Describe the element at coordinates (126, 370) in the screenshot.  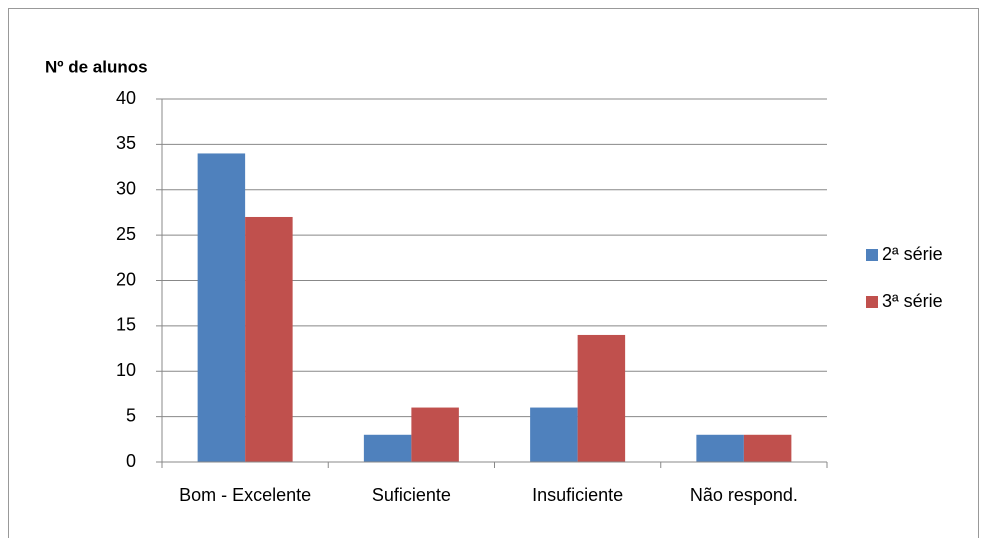
I see `y-tick-label: 10` at that location.